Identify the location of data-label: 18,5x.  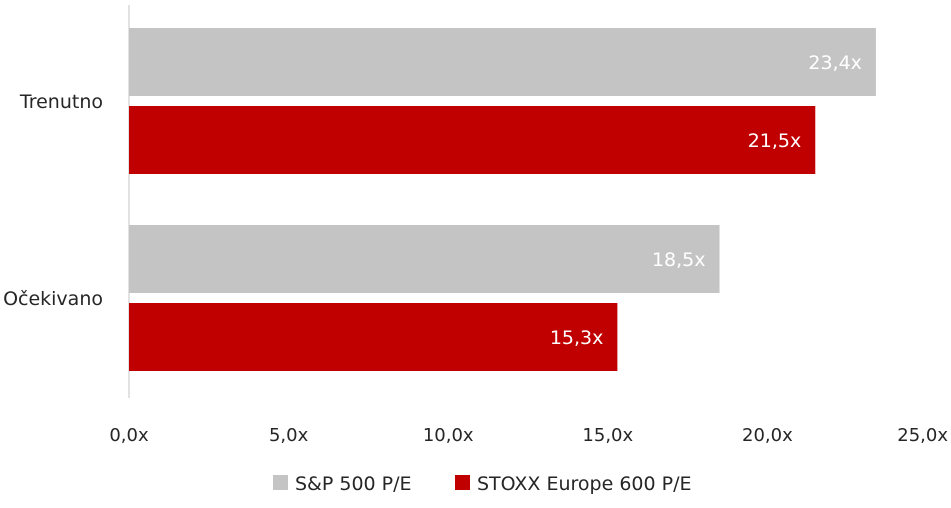
(679, 260).